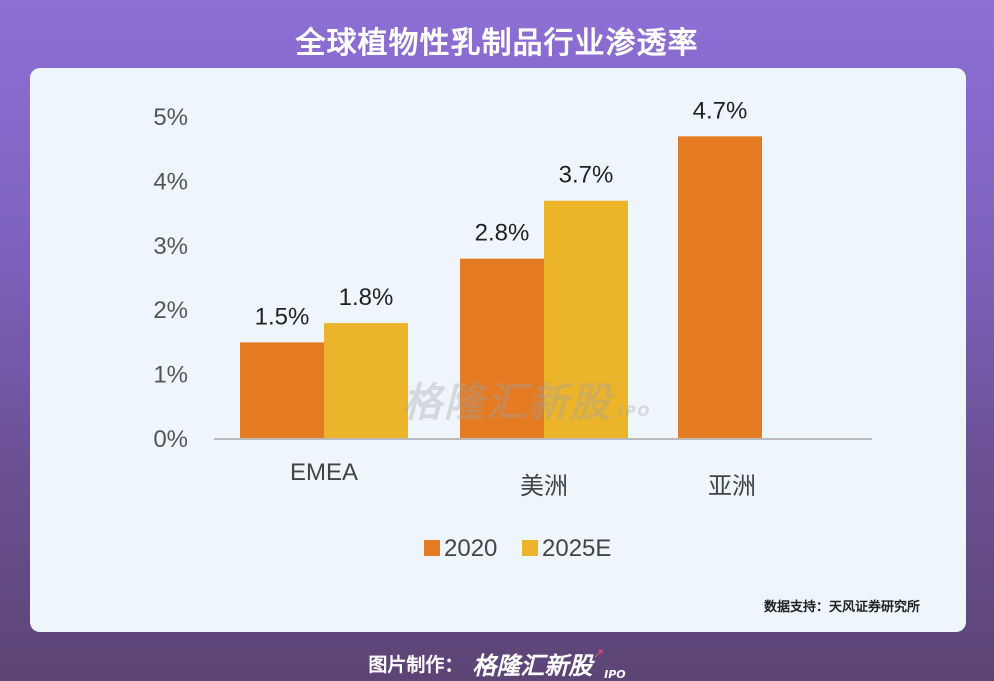  What do you see at coordinates (366, 297) in the screenshot?
I see `data-label: 1.8%` at bounding box center [366, 297].